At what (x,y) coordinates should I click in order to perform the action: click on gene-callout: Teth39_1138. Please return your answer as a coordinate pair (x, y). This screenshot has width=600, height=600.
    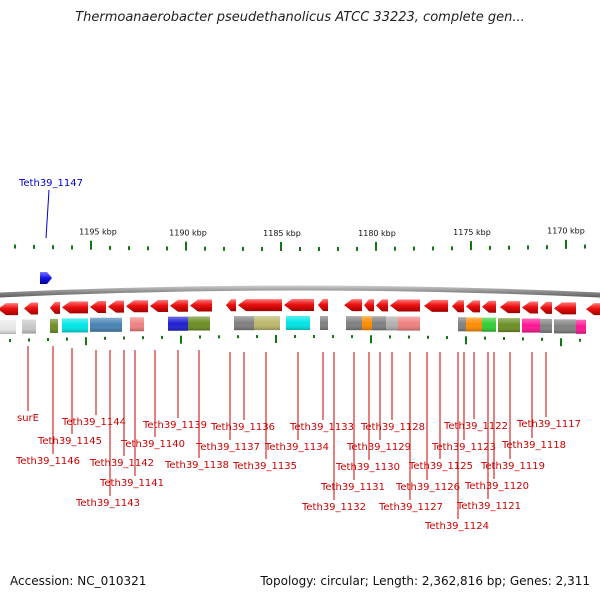
    Looking at the image, I should click on (196, 410).